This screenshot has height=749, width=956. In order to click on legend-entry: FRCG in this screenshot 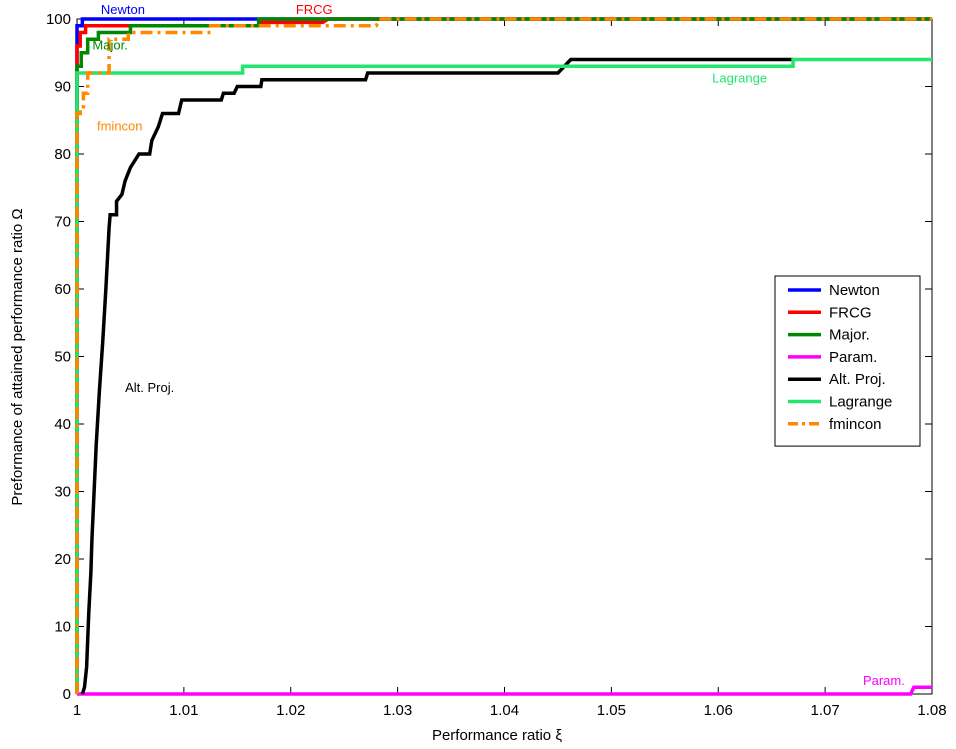, I will do `click(850, 312)`.